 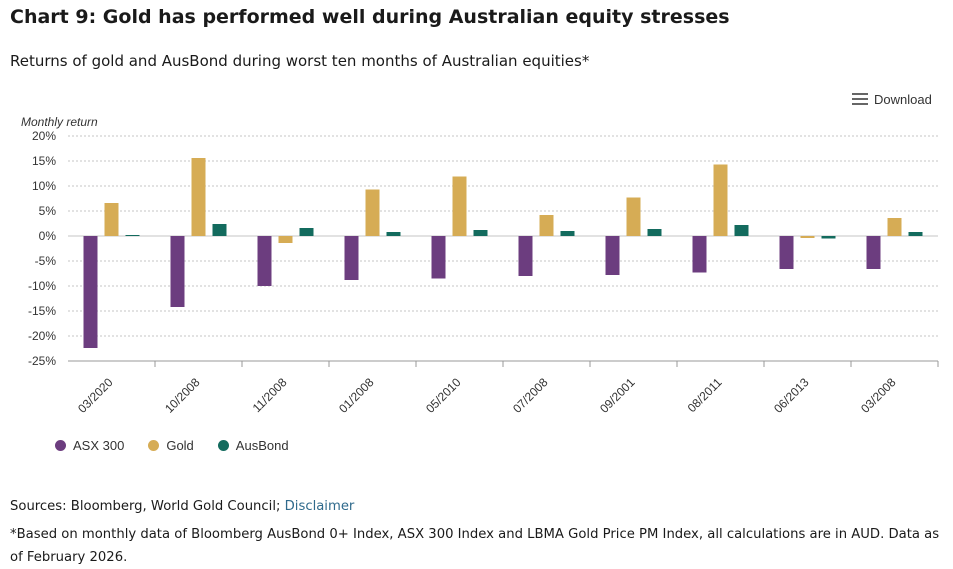 What do you see at coordinates (530, 395) in the screenshot?
I see `x-tick-label: 07/2008` at bounding box center [530, 395].